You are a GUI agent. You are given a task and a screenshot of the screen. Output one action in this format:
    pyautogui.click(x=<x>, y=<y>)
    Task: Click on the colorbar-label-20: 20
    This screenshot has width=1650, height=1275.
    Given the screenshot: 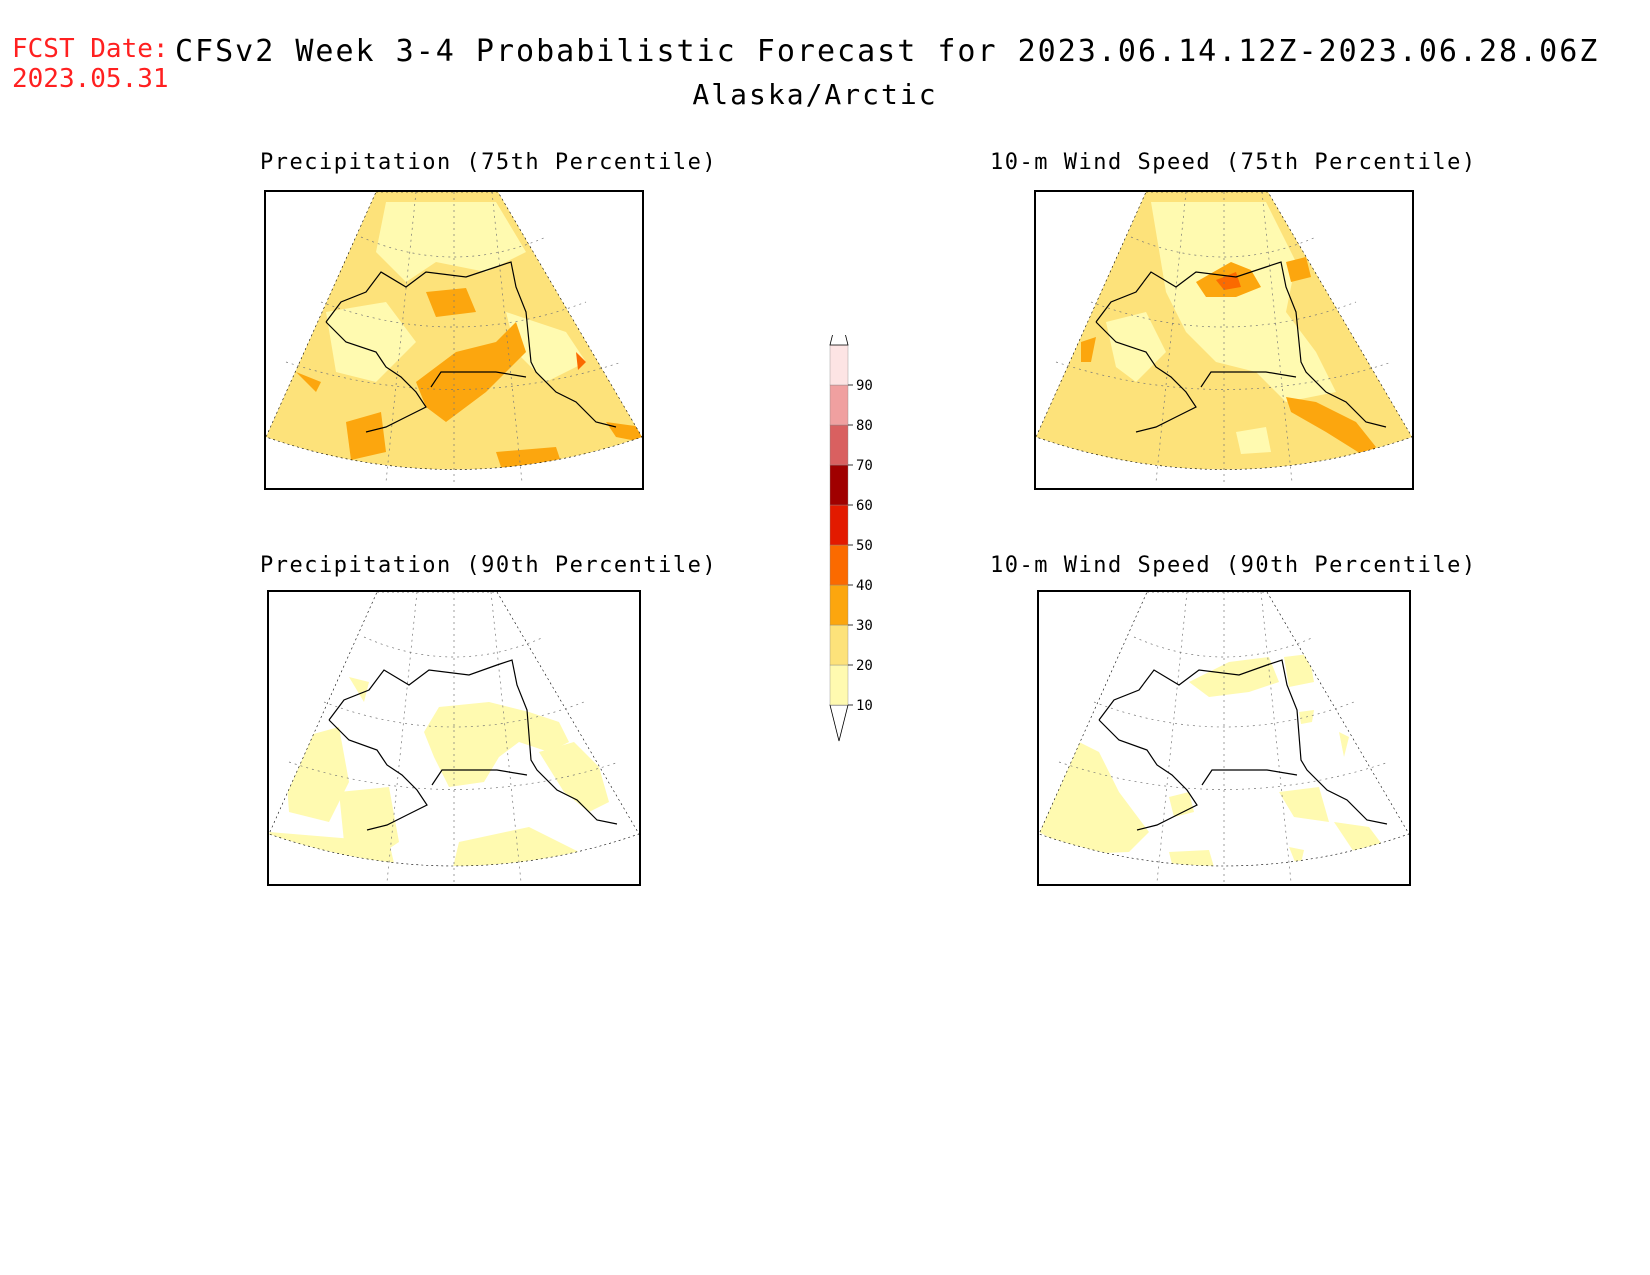 What is the action you would take?
    pyautogui.click(x=864, y=666)
    